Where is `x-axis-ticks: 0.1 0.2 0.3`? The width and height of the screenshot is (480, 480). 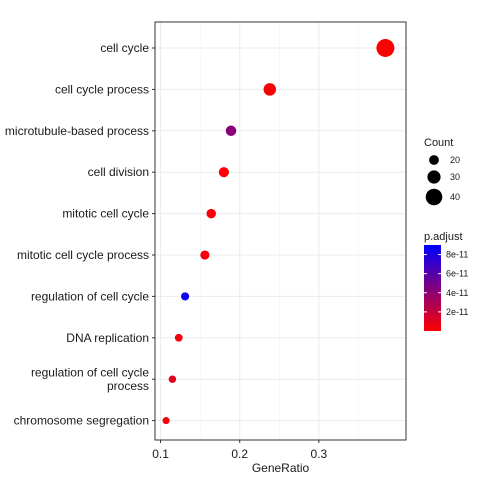
x-axis-ticks: 0.1 0.2 0.3 is located at coordinates (240, 450).